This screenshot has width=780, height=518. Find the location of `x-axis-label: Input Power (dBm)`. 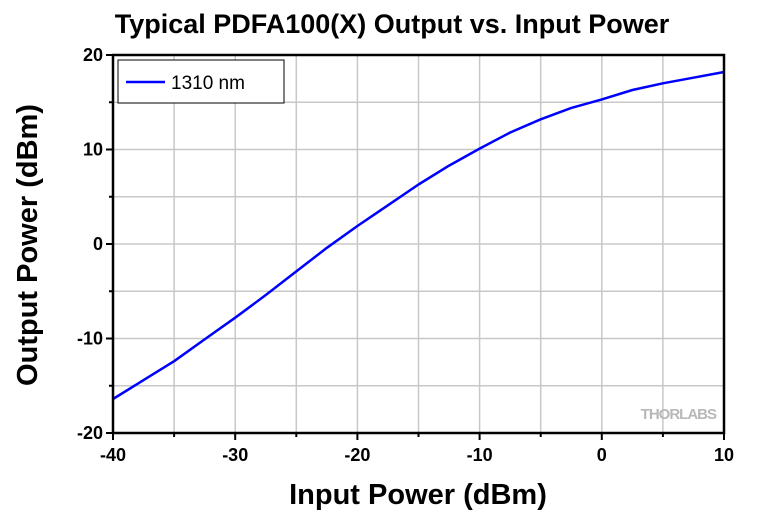

x-axis-label: Input Power (dBm) is located at coordinates (418, 495).